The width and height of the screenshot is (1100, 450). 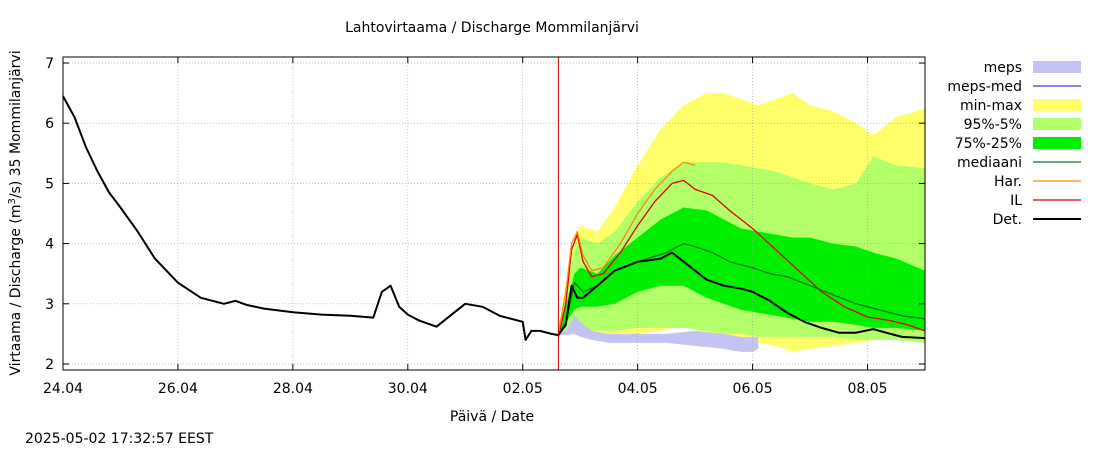 What do you see at coordinates (638, 389) in the screenshot?
I see `x-tick-label: 04.05` at bounding box center [638, 389].